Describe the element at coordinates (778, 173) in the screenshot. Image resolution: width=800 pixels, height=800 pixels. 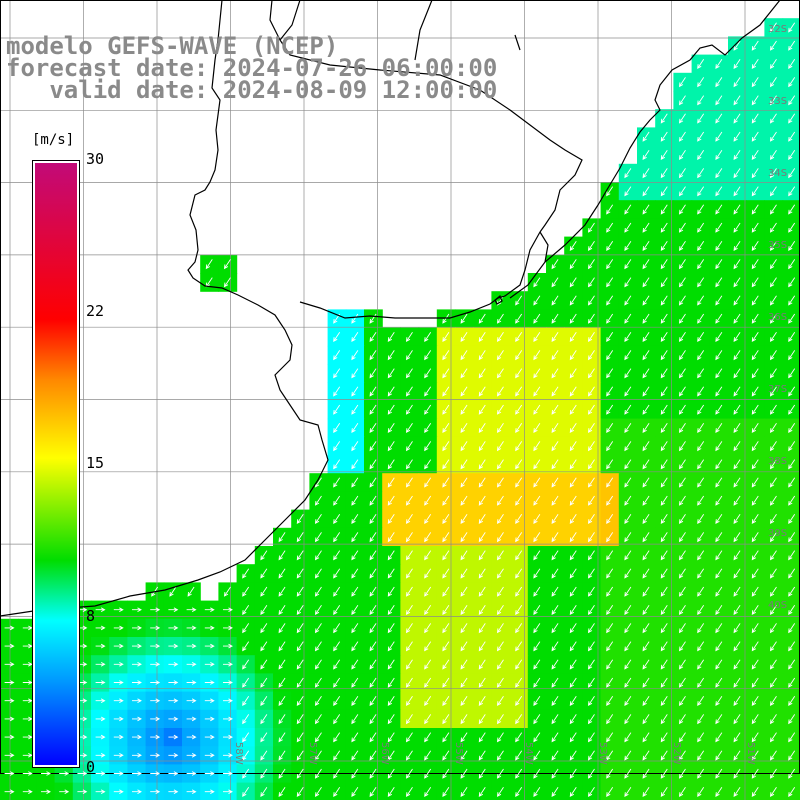
I see `lat-label: 34S` at that location.